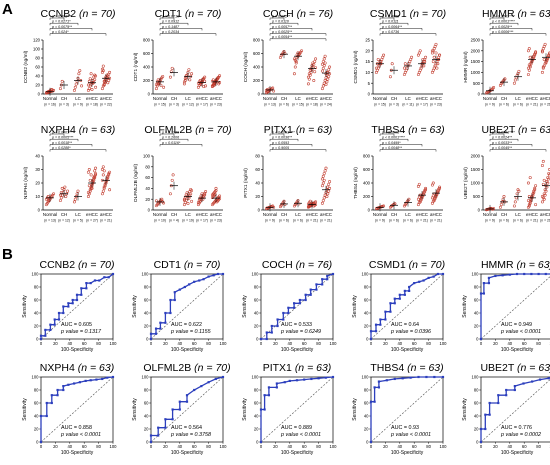  Describe the element at coordinates (367, 169) in the screenshot. I see `dotplot-ytick-label: 600` at that location.